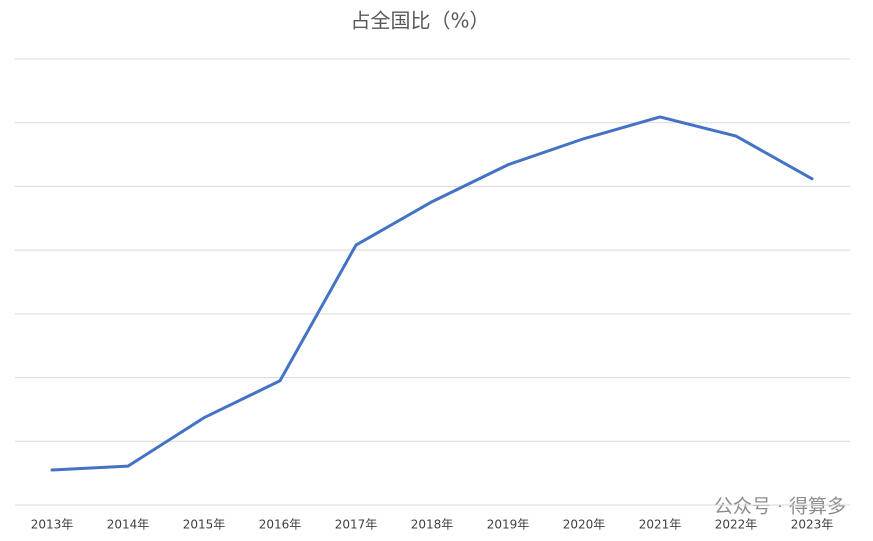 This screenshot has height=541, width=873. Describe the element at coordinates (204, 525) in the screenshot. I see `x-tick-label: 2015年` at that location.